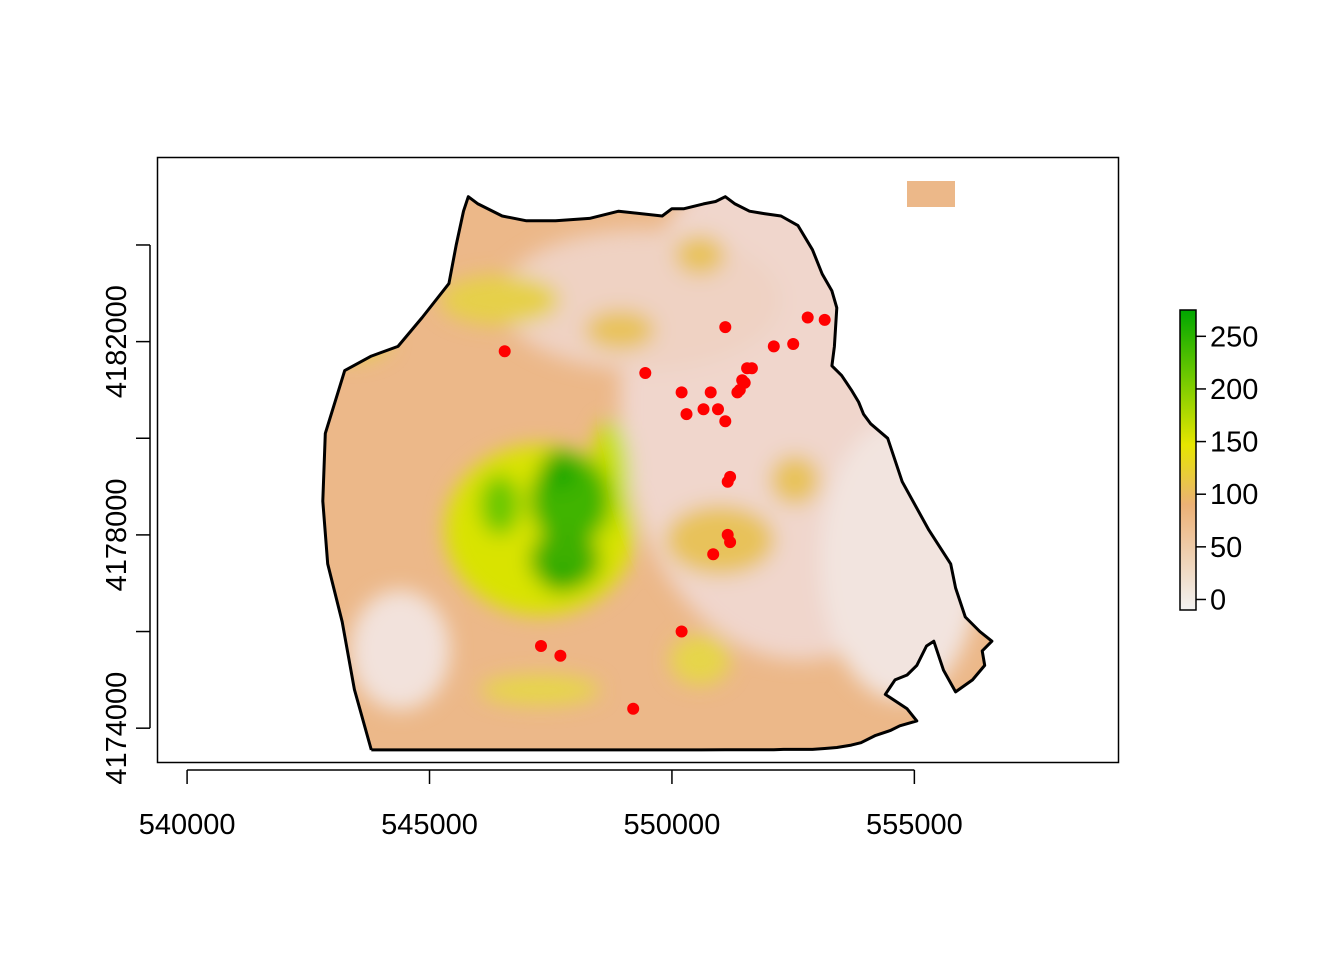  I want to click on island-raster, so click(931, 194).